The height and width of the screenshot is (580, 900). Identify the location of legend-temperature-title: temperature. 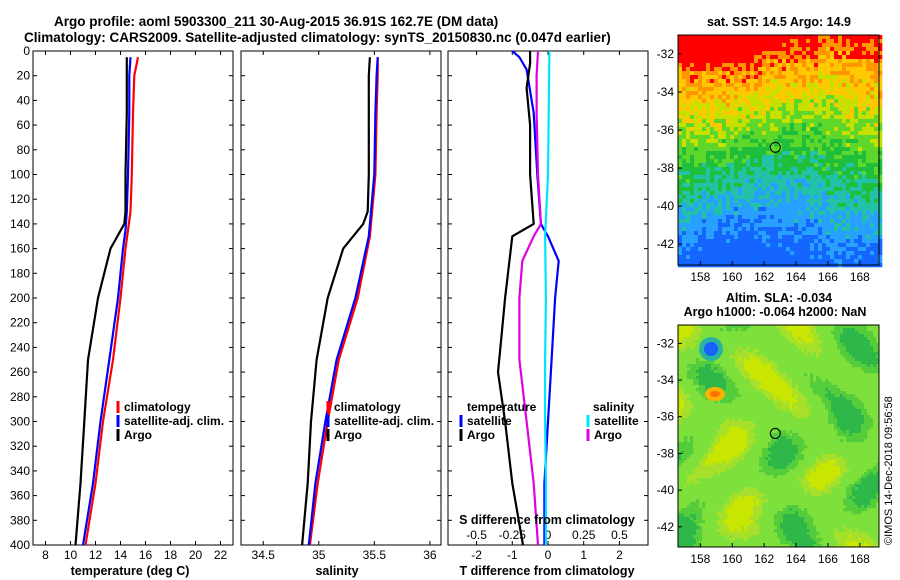
(502, 407).